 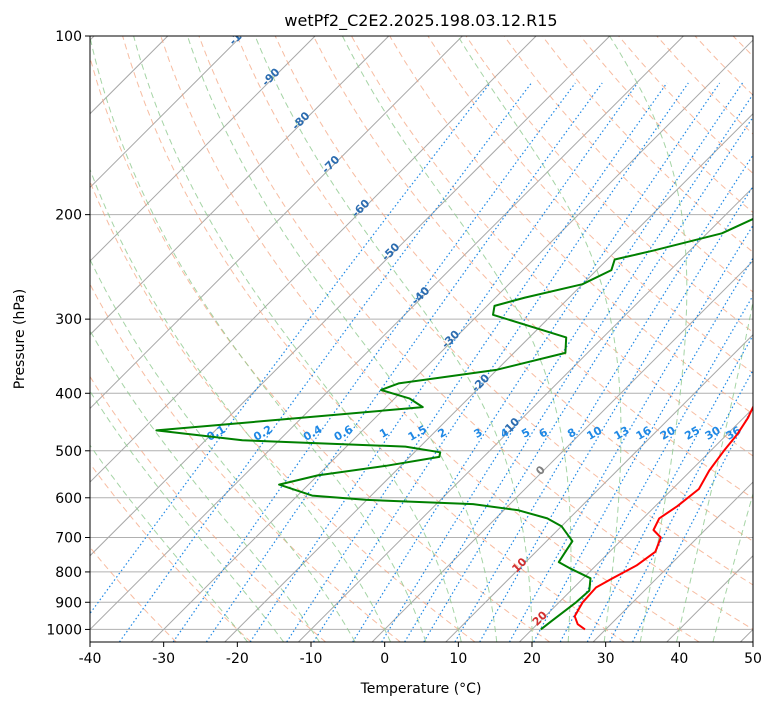 What do you see at coordinates (532, 659) in the screenshot?
I see `x-tick-label: 20` at bounding box center [532, 659].